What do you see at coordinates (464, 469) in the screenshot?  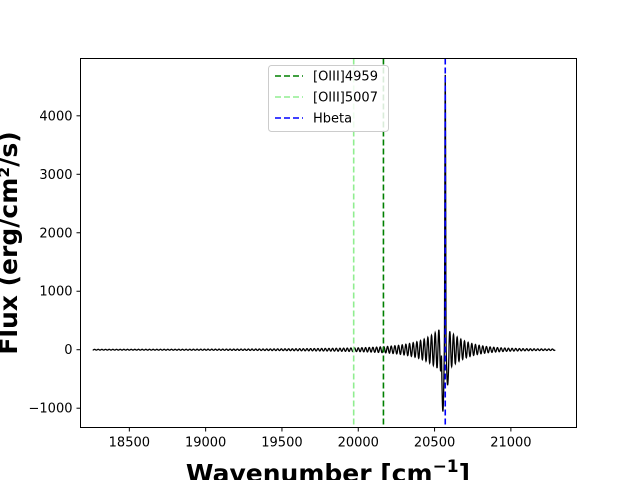 I see `x-axis-title-close: ]` at bounding box center [464, 469].